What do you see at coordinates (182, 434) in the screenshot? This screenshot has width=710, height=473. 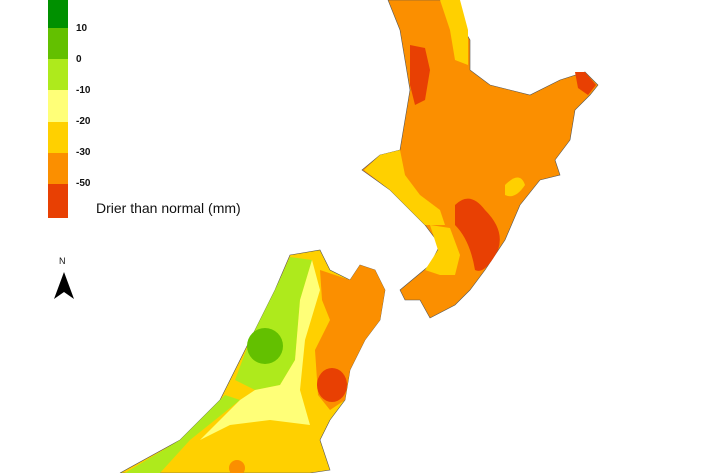 I see `south-island-lightgreen-southwest` at bounding box center [182, 434].